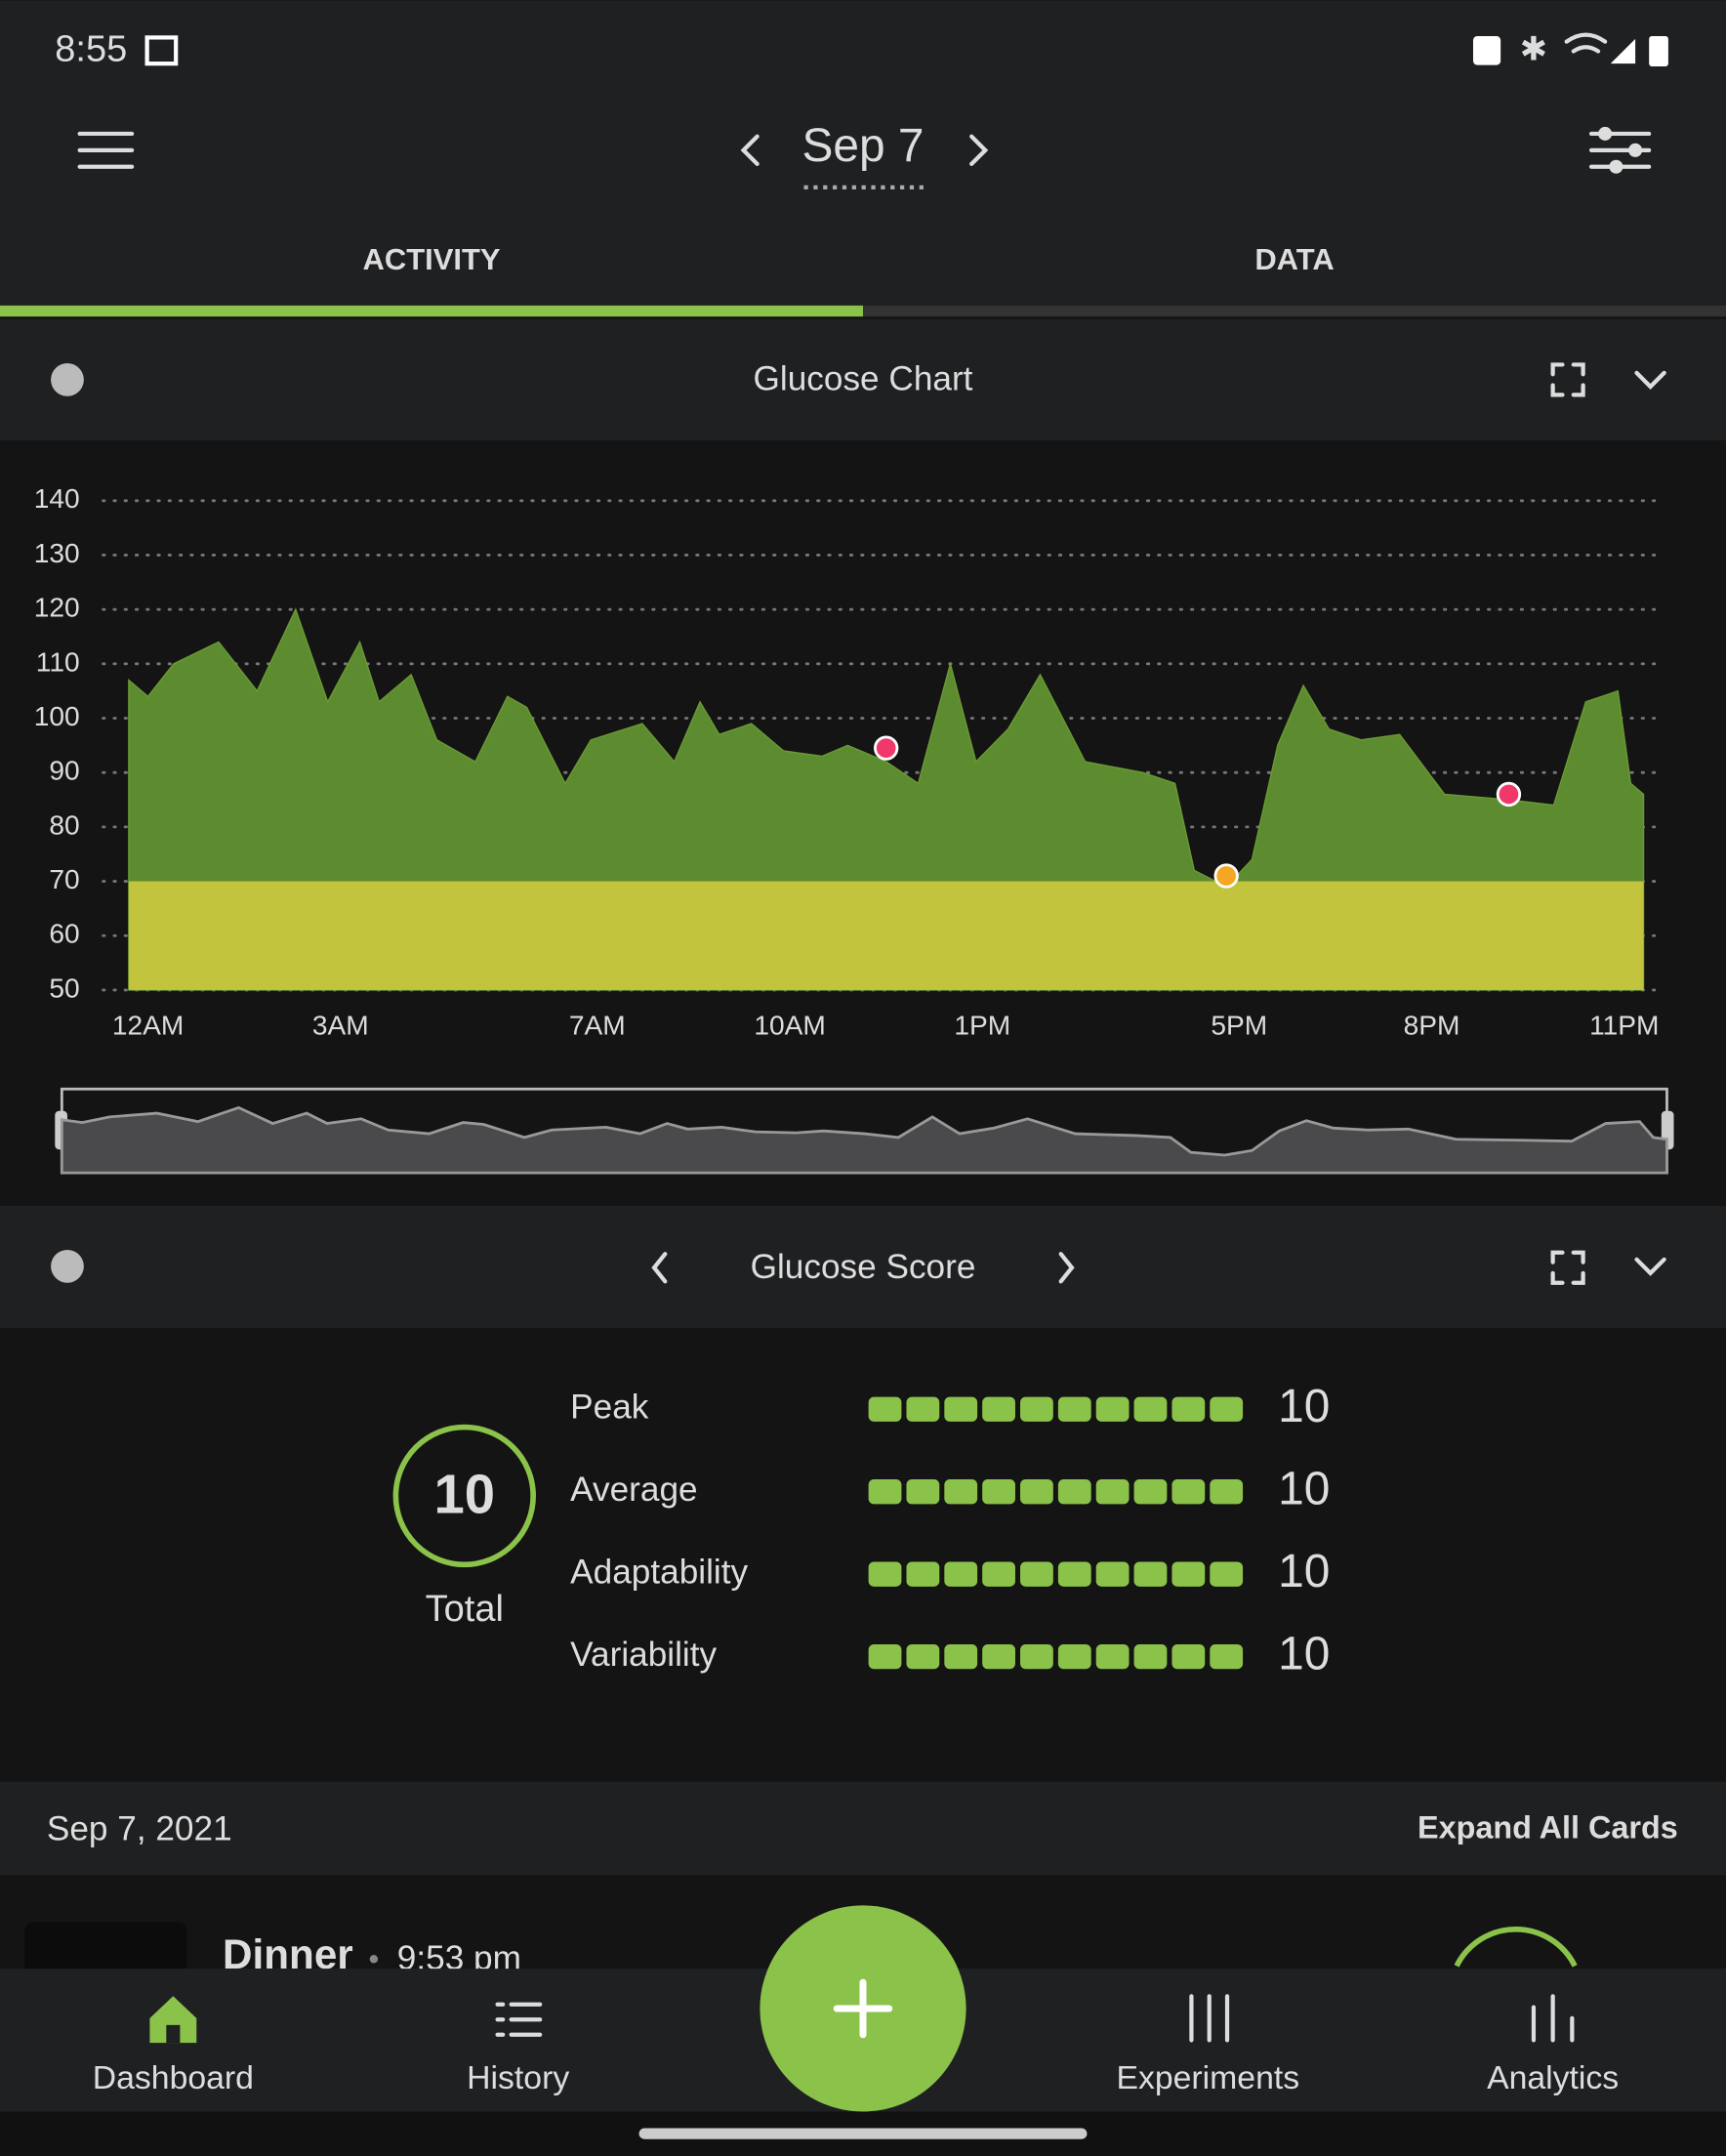 The height and width of the screenshot is (2156, 1726). Describe the element at coordinates (148, 1025) in the screenshot. I see `x-tick-label: 12AM` at that location.